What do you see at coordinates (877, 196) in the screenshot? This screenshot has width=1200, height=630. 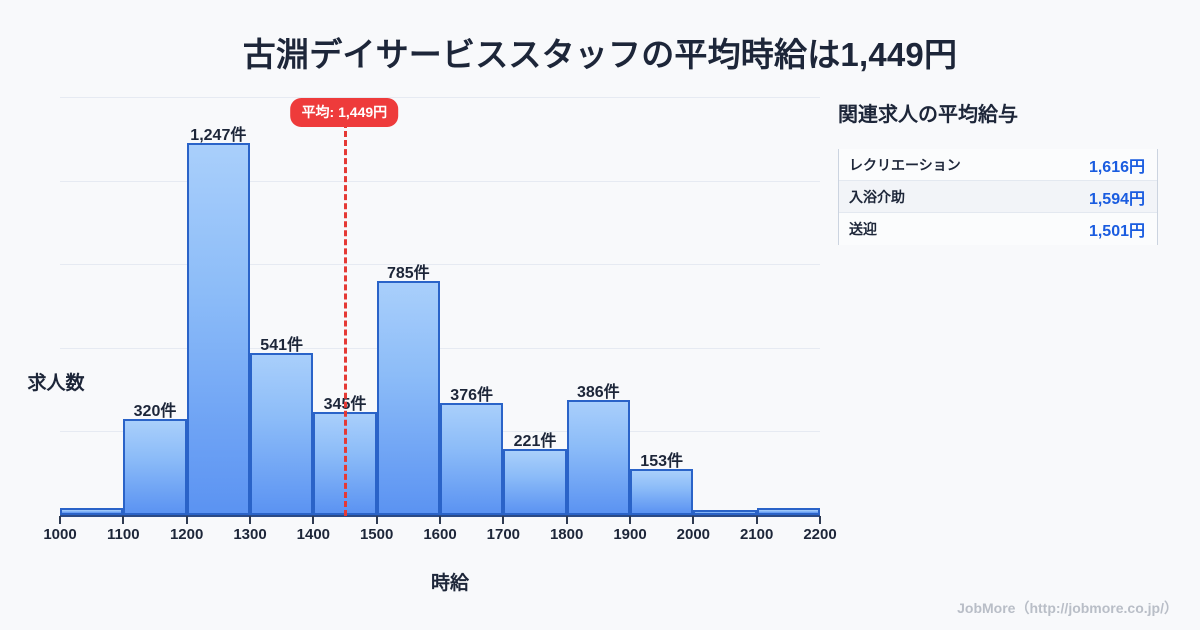 I see `salary-row-name: 入浴介助` at bounding box center [877, 196].